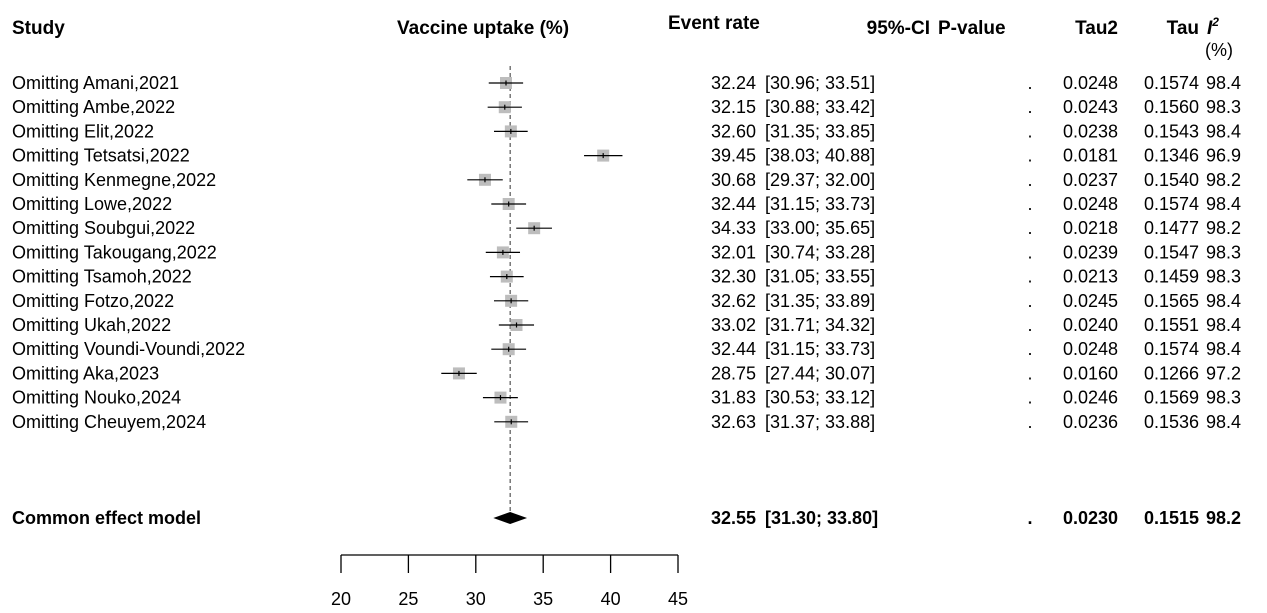 The width and height of the screenshot is (1267, 613). Describe the element at coordinates (1171, 301) in the screenshot. I see `tau-9: 0.1565` at that location.